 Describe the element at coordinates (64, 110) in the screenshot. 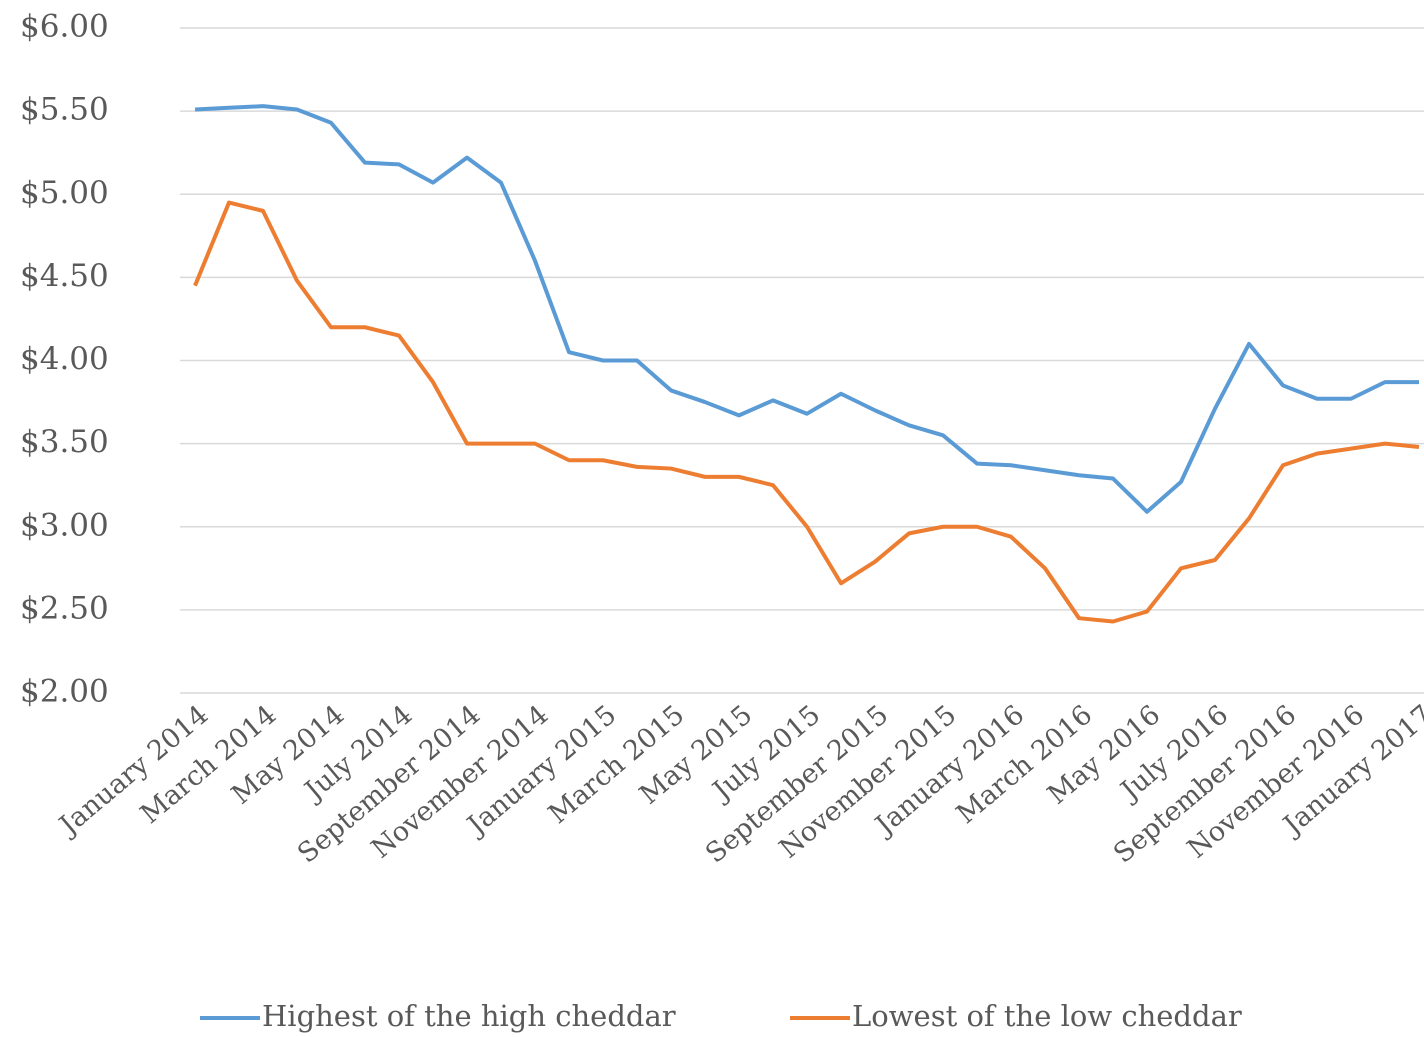

I see `y-tick-label: $5.50` at that location.